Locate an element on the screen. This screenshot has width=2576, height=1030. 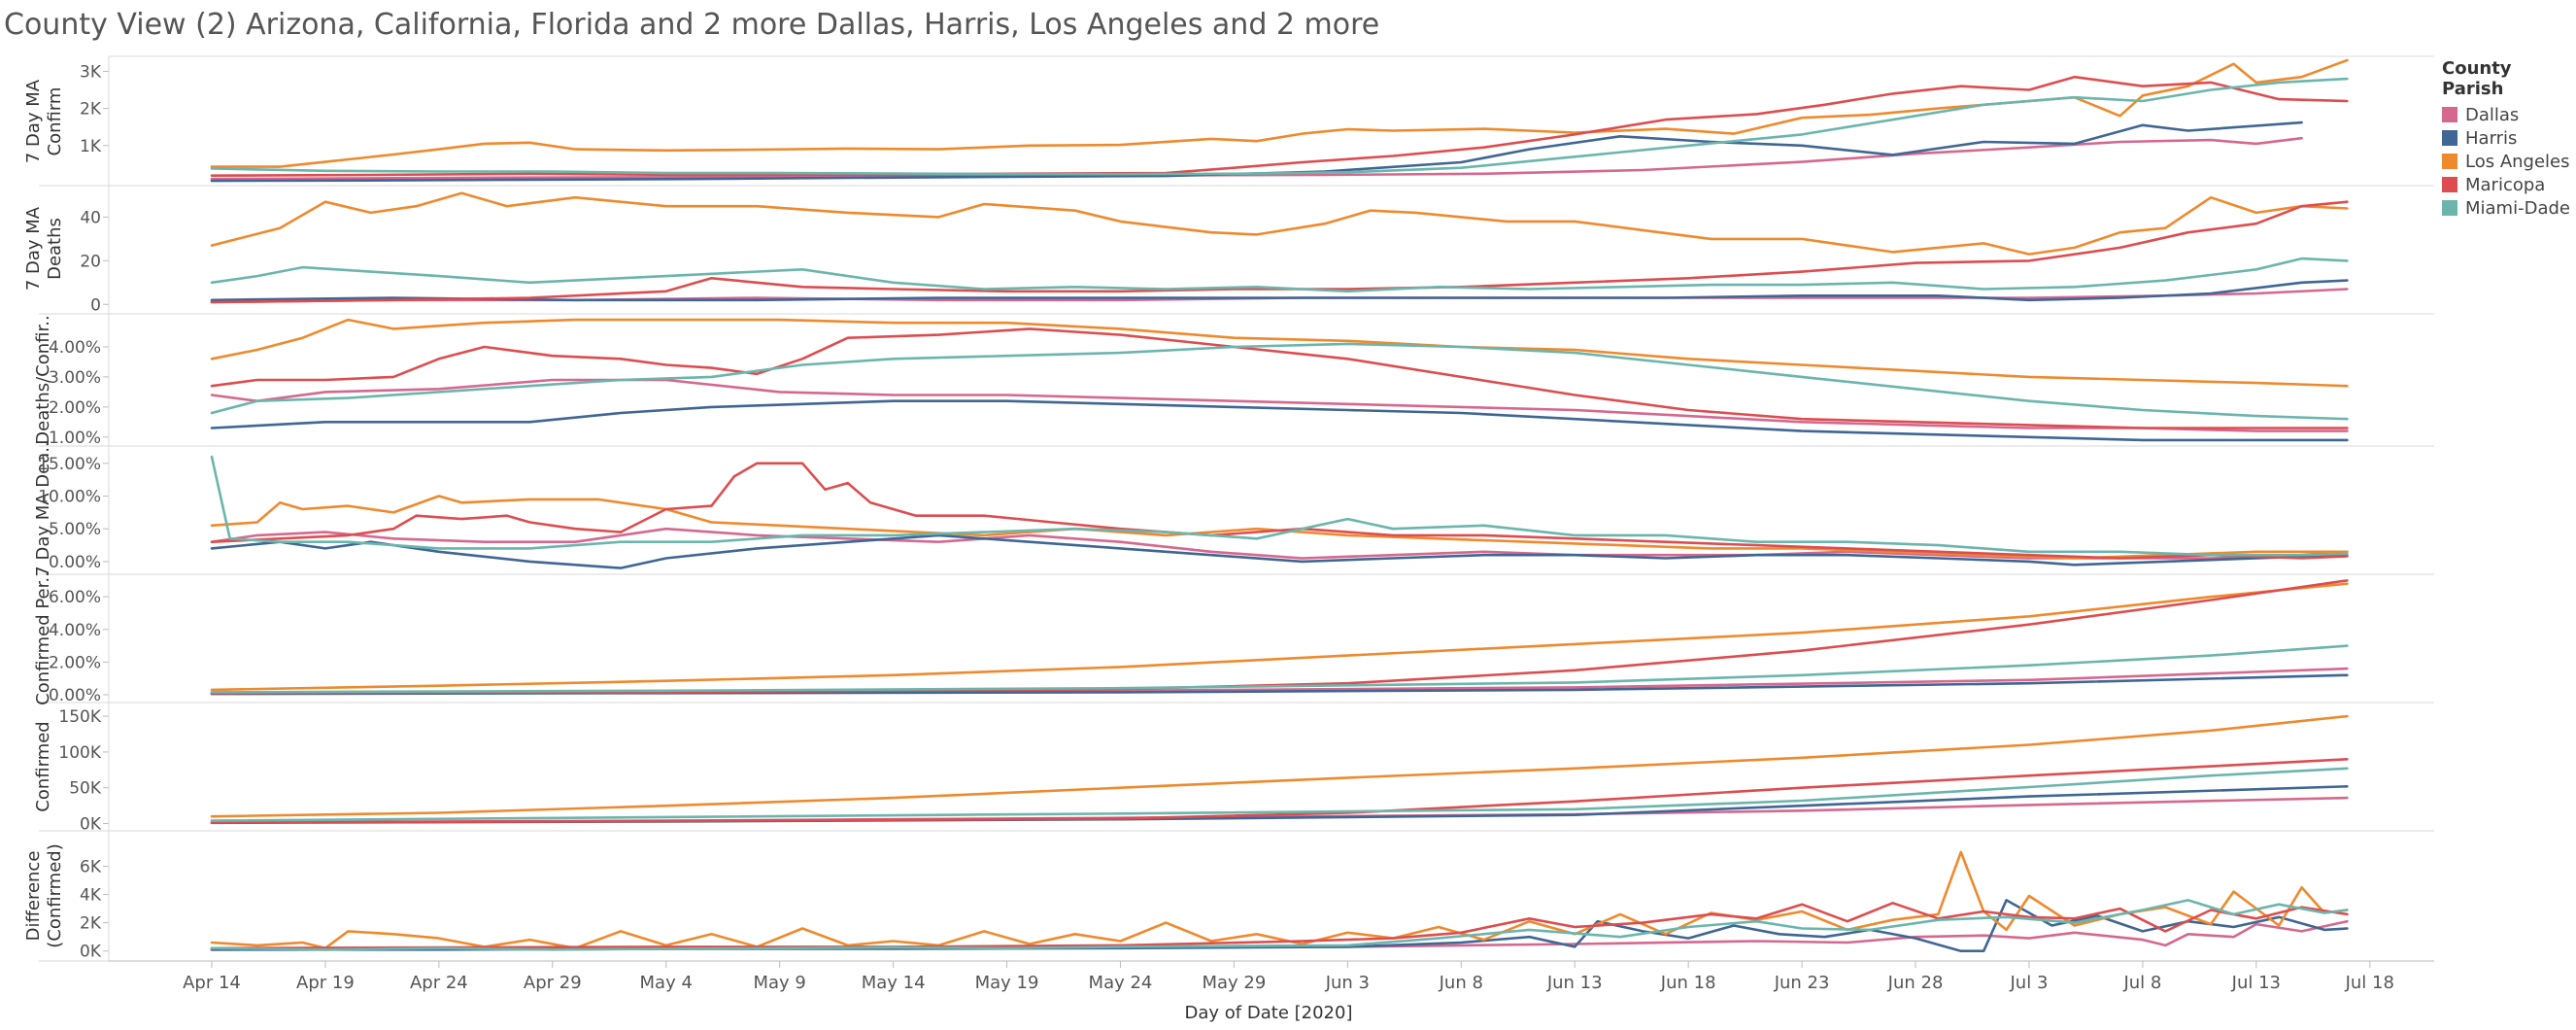
x-tick-label: Jul 8 is located at coordinates (2141, 983).